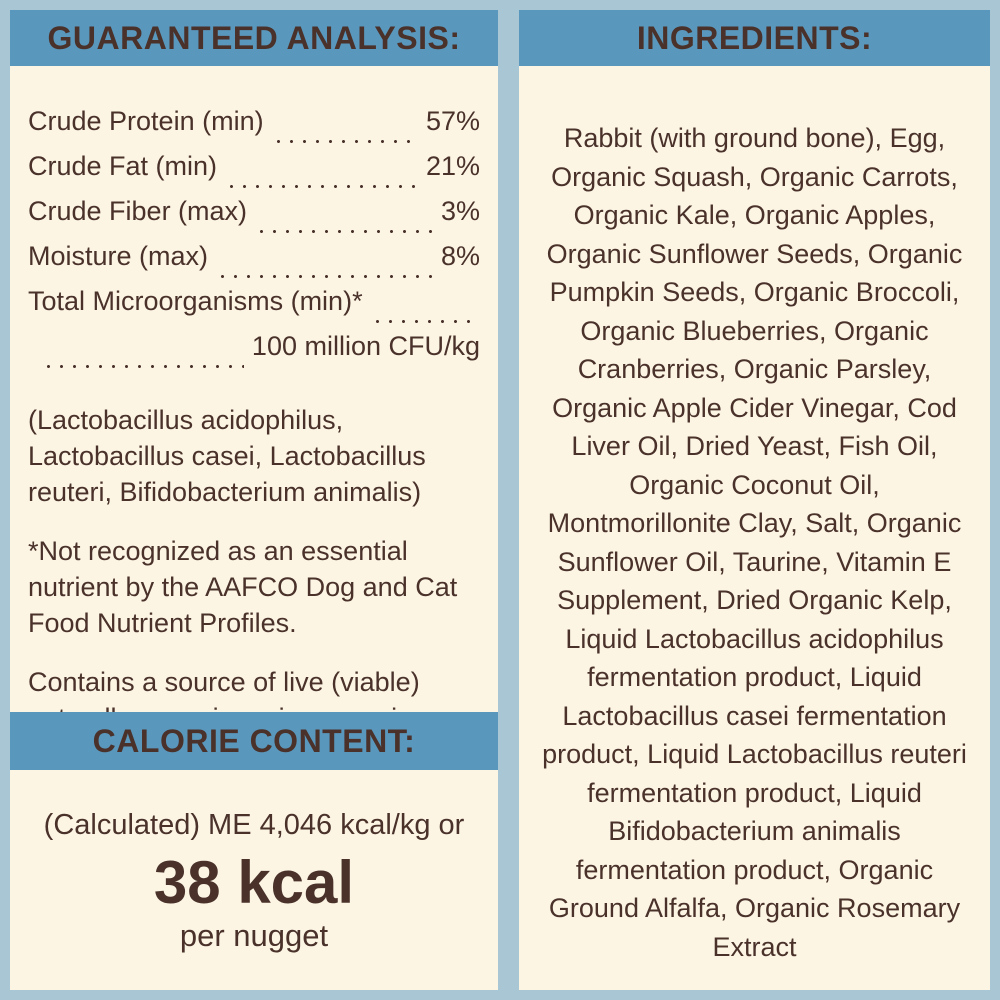 This screenshot has width=1000, height=1000. I want to click on analysis-label: Crude Fat (min), so click(123, 166).